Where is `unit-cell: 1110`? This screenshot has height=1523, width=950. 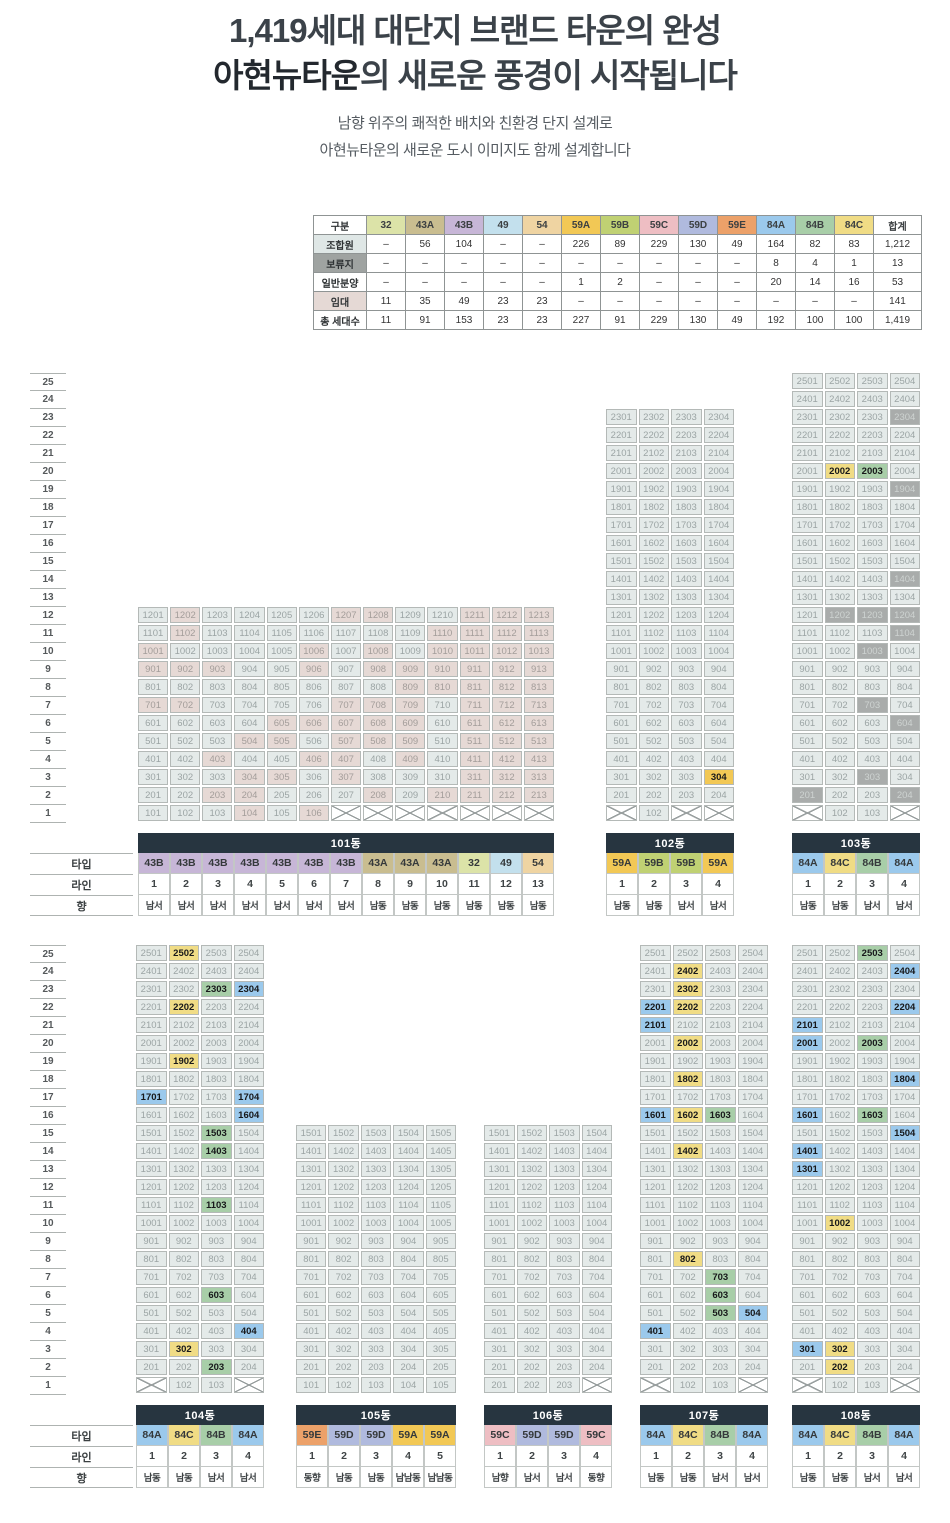 unit-cell: 1110 is located at coordinates (442, 633).